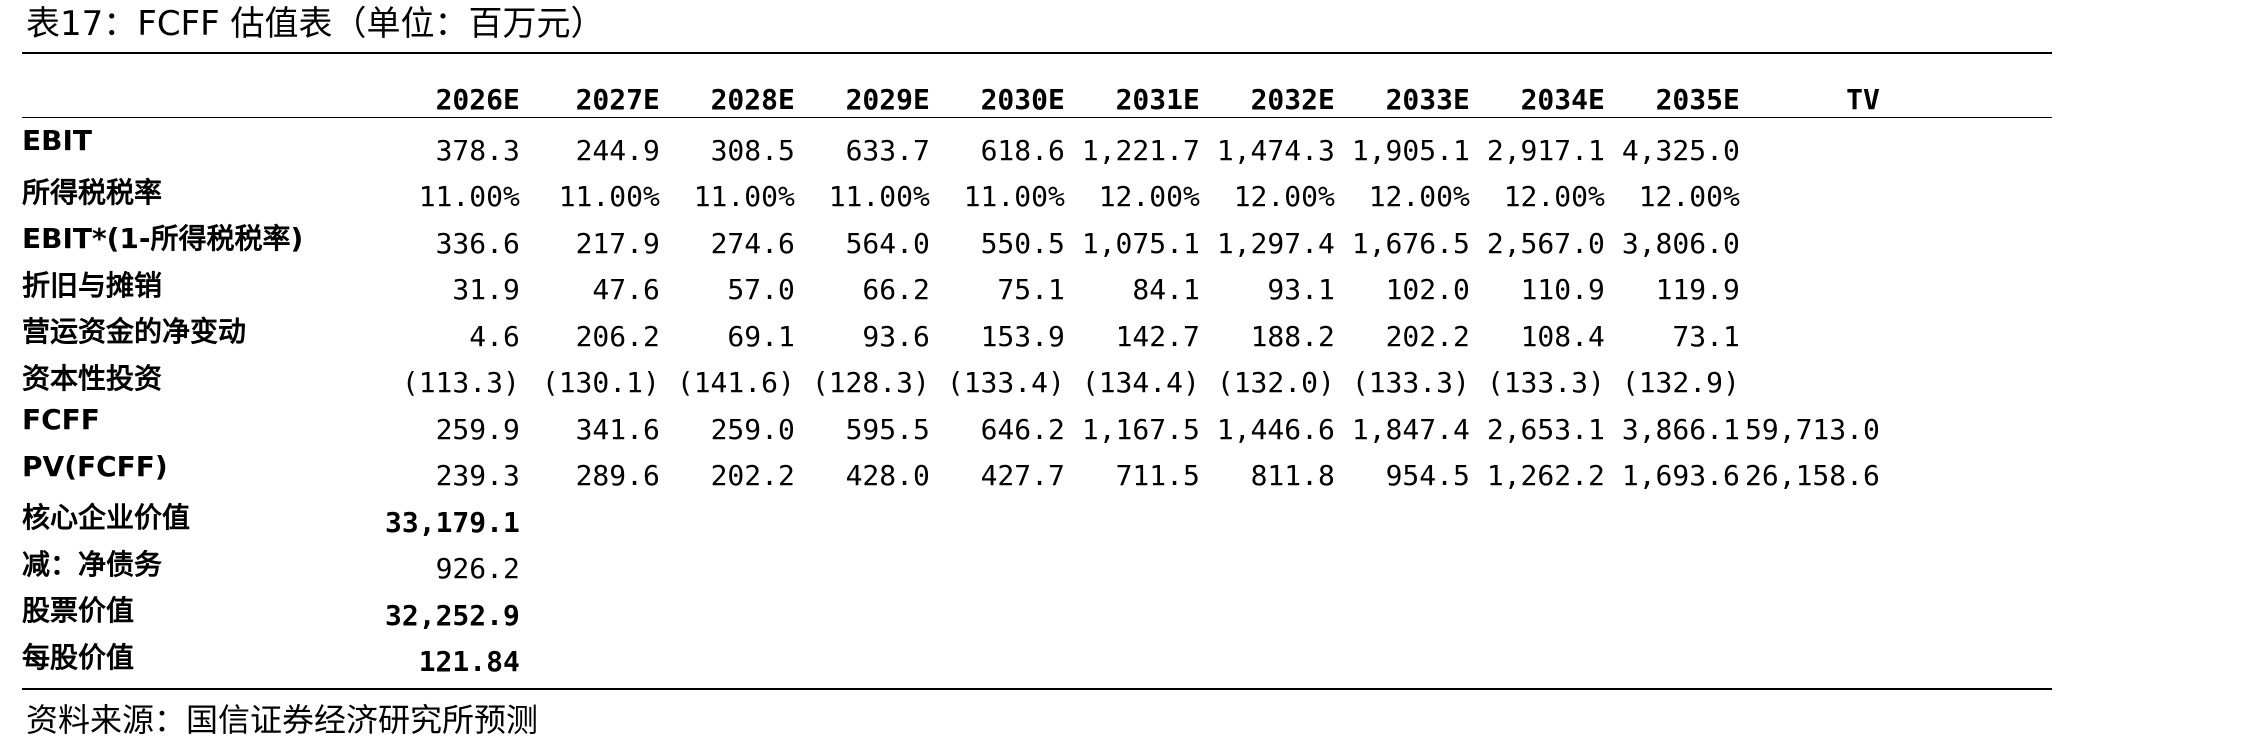 The width and height of the screenshot is (2244, 750). Describe the element at coordinates (761, 289) in the screenshot. I see `value-cell: 57.0` at that location.